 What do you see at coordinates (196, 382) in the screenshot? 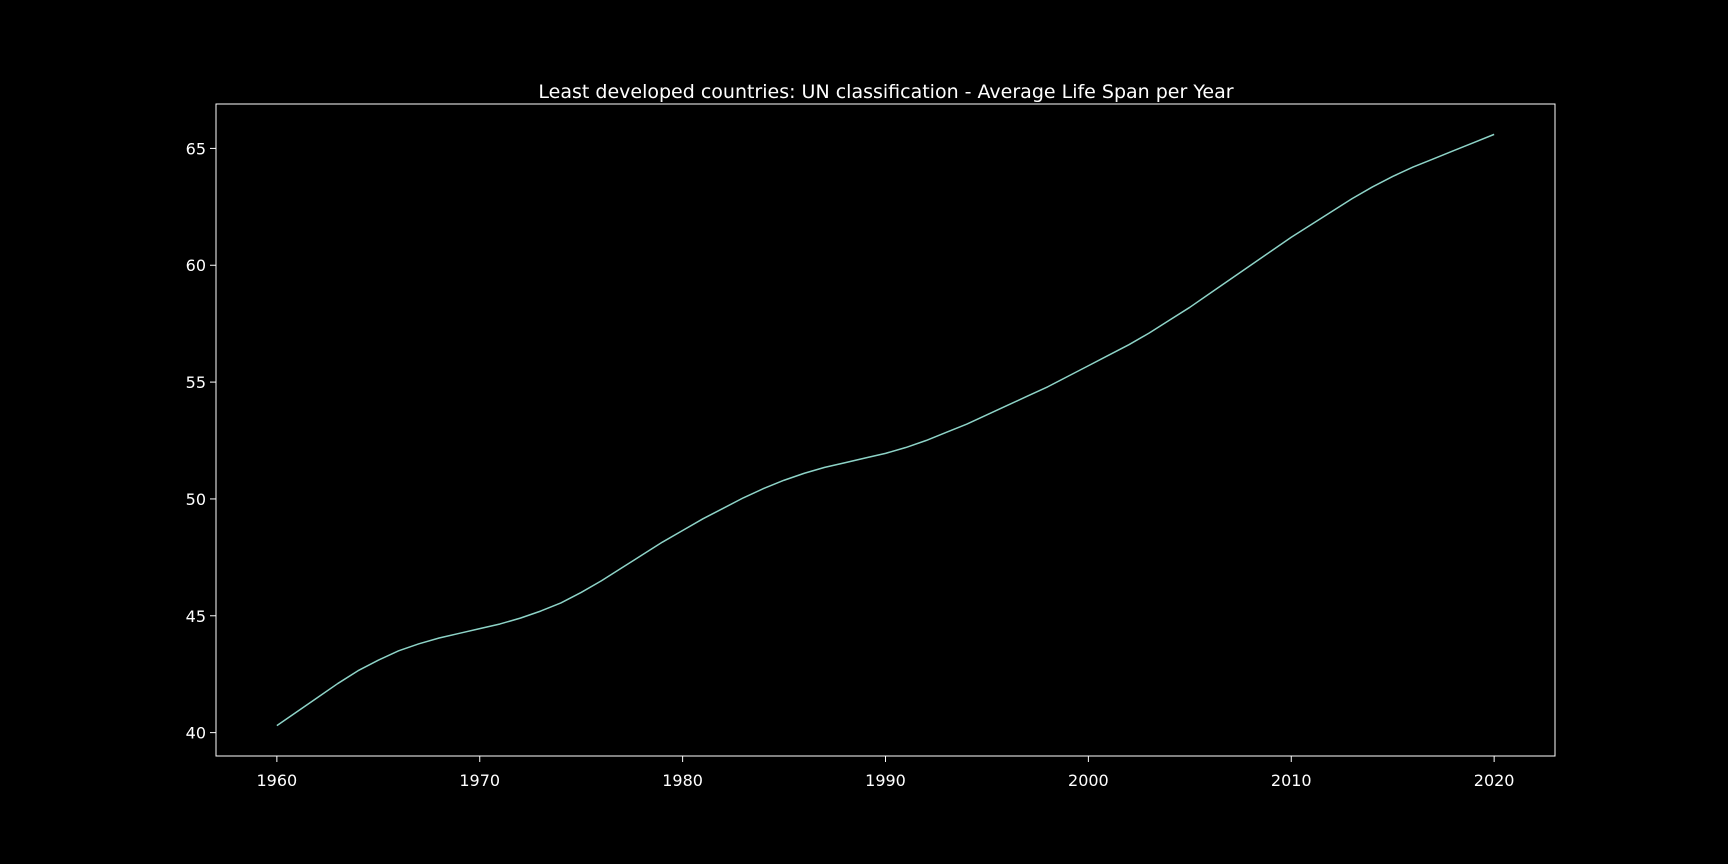
I see `y-tick-label: 55` at bounding box center [196, 382].